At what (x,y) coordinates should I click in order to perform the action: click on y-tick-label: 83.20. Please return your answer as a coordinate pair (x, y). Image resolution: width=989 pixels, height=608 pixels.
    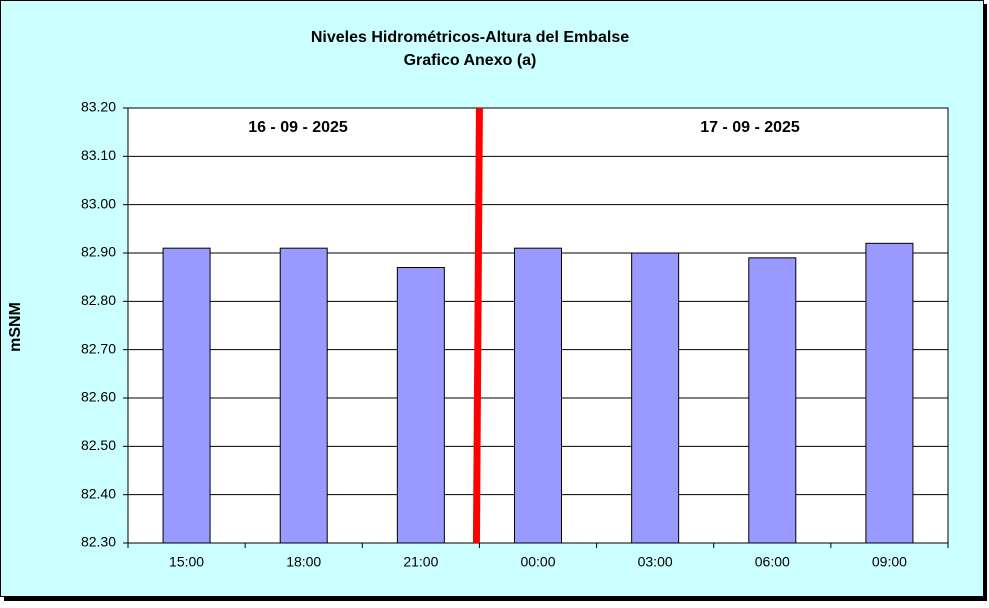
    Looking at the image, I should click on (98, 107).